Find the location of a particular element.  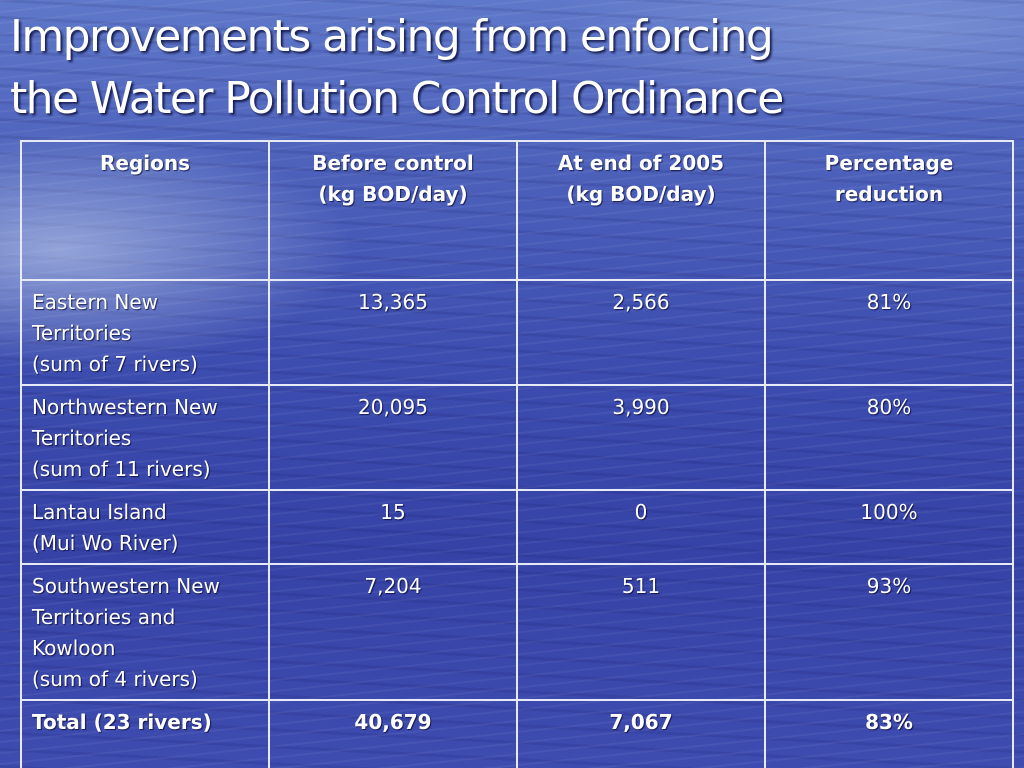

reduction-value: 80% is located at coordinates (889, 437).